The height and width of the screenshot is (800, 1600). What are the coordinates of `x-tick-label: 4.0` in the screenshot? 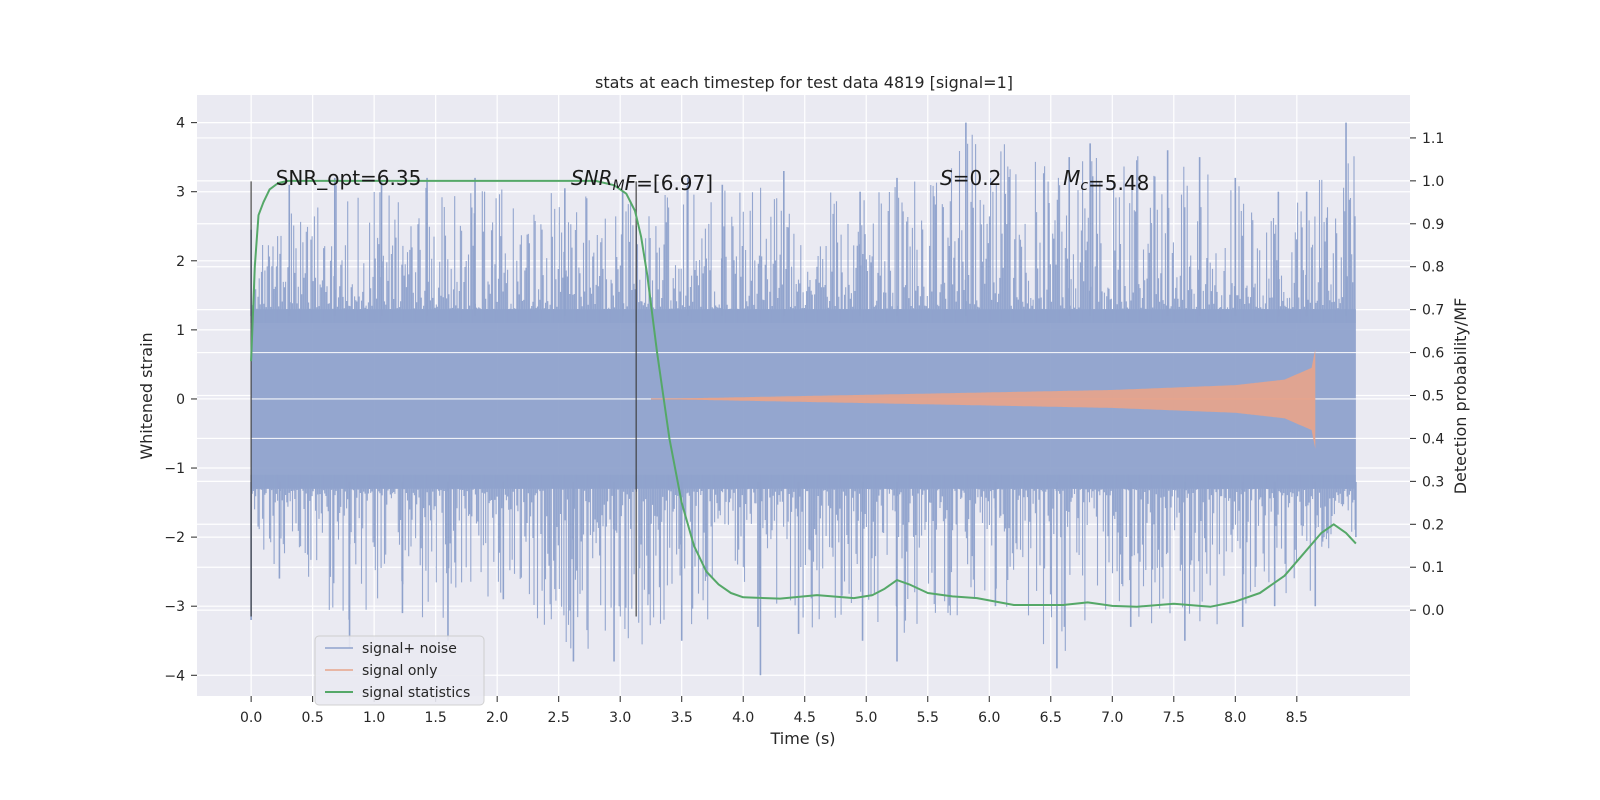 It's located at (743, 718).